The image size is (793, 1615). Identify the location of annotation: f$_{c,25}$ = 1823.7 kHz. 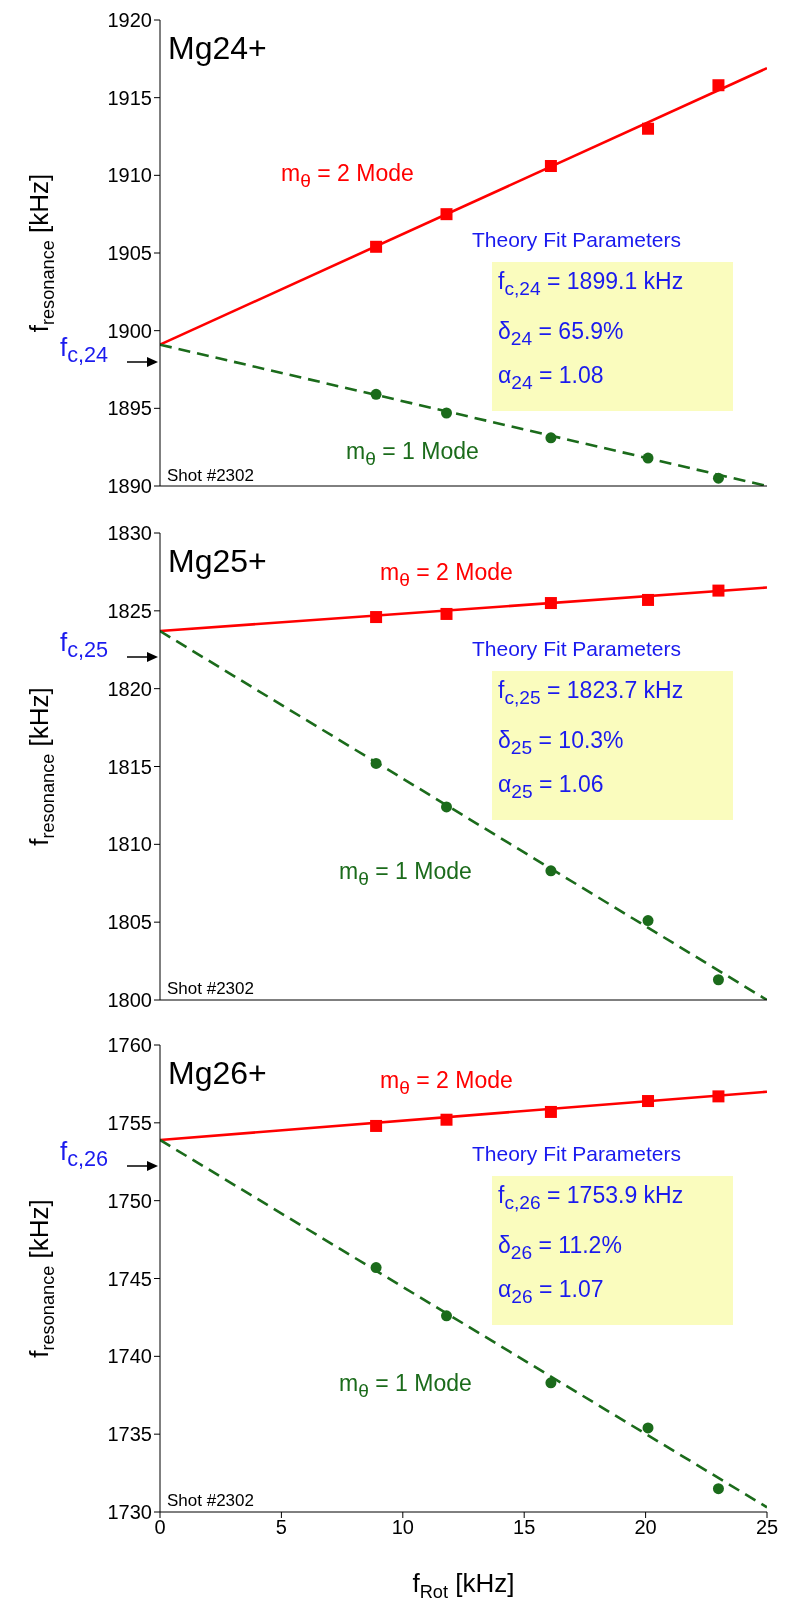
(591, 693).